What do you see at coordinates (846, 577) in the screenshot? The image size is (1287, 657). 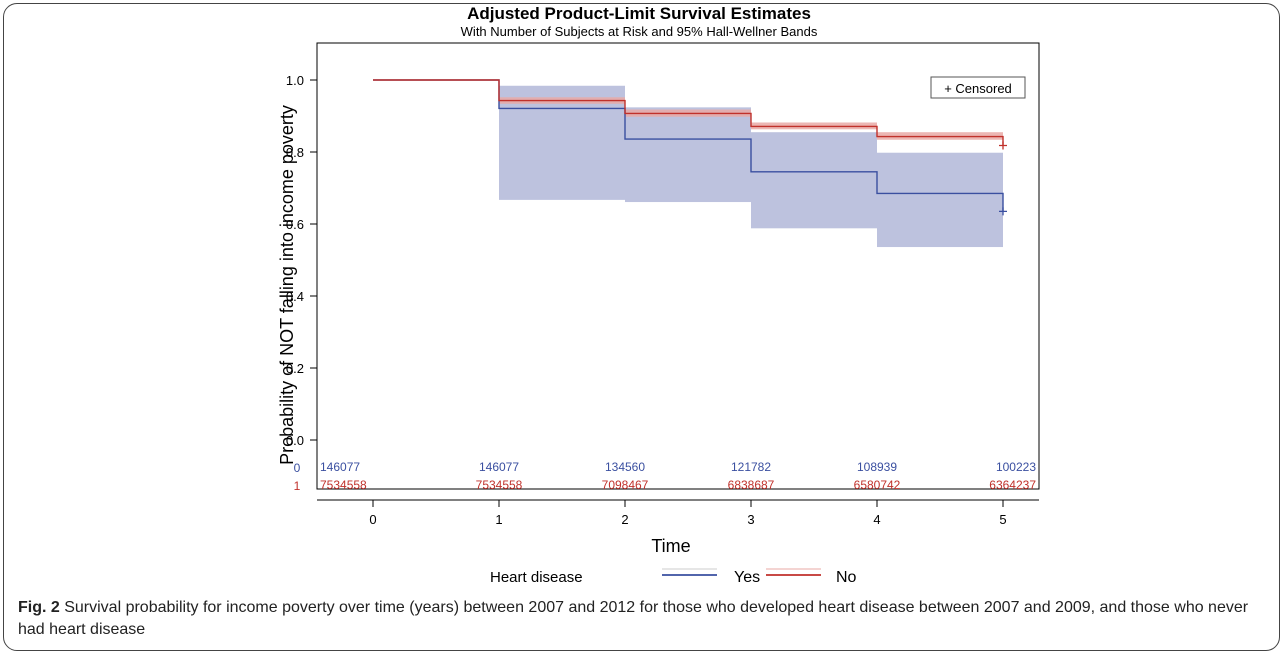 I see `legend-label-no: No` at bounding box center [846, 577].